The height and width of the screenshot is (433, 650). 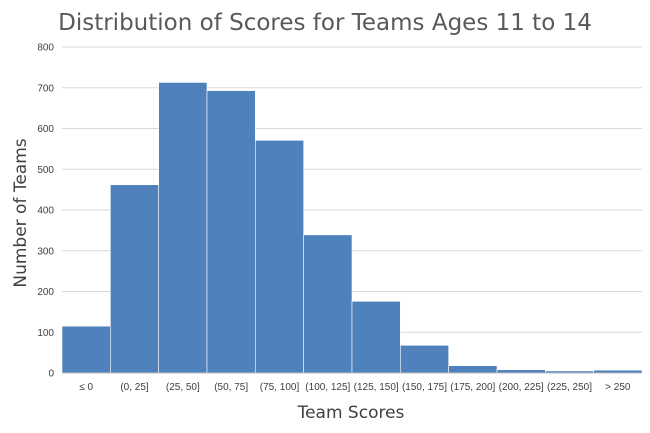 I want to click on x-tick-label: (225, 250], so click(x=569, y=387).